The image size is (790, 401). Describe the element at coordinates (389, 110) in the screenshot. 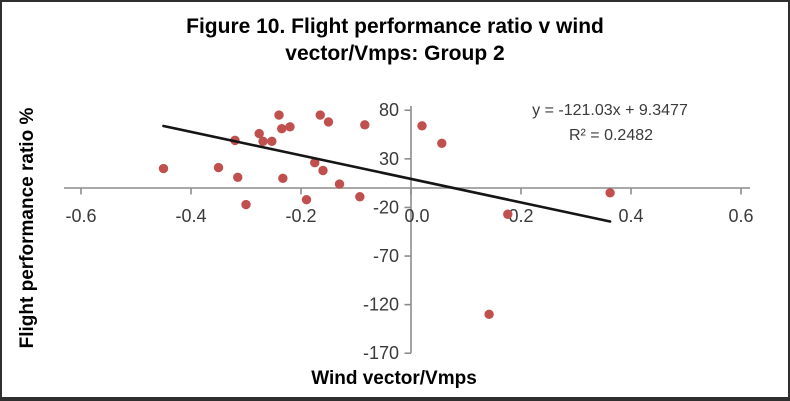

I see `y-axis-tick-label: 80` at that location.